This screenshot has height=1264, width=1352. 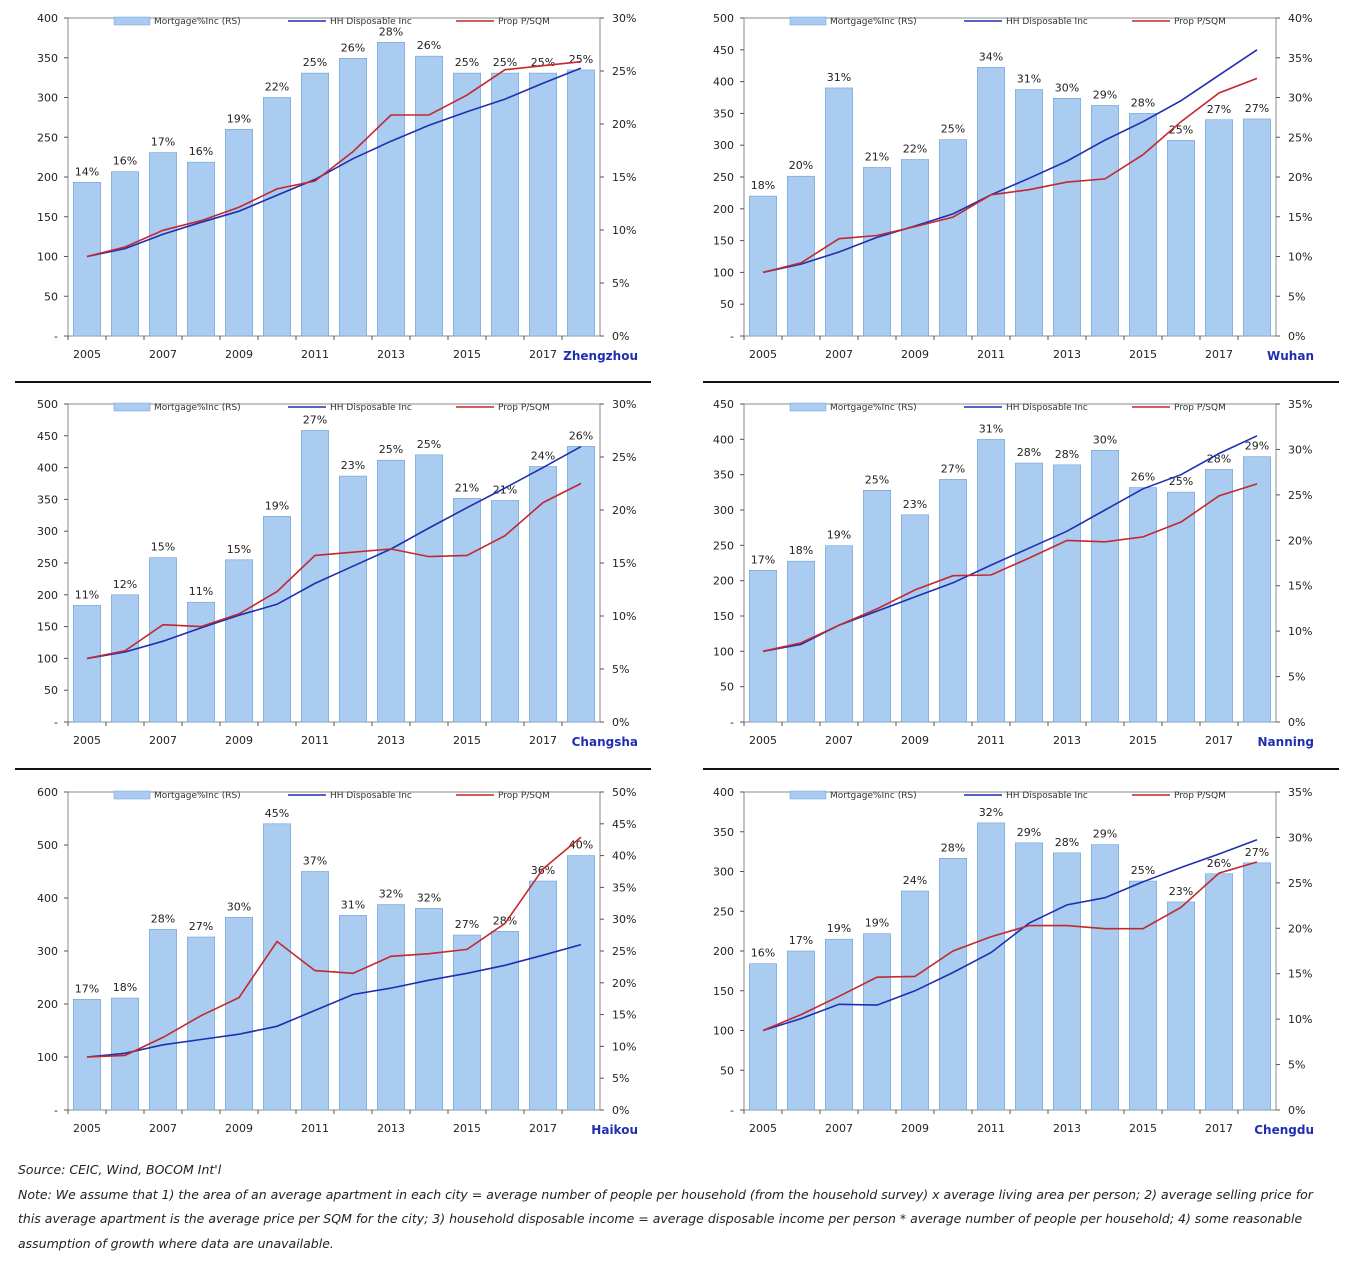 I want to click on bar-data-label: 15%, so click(x=239, y=549).